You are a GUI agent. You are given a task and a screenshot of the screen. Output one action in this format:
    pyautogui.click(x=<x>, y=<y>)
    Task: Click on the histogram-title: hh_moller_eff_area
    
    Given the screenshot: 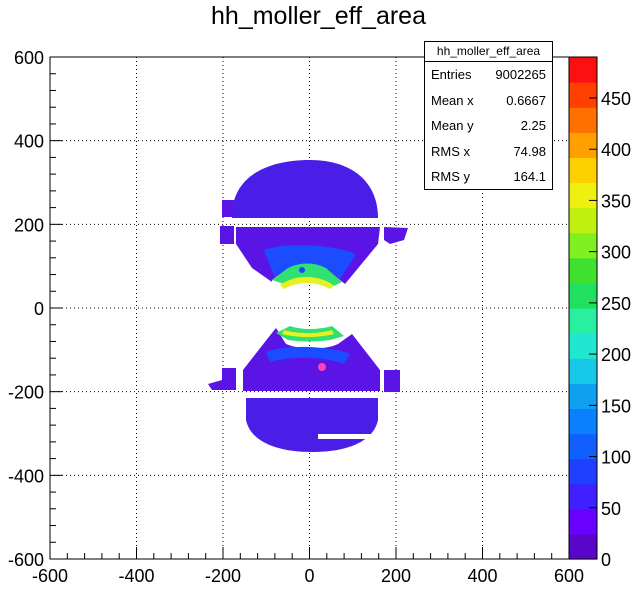 What is the action you would take?
    pyautogui.click(x=318, y=16)
    